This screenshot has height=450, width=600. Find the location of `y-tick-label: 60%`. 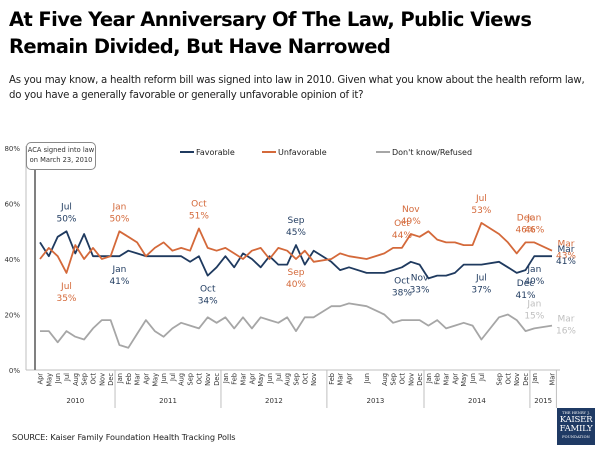

y-tick-label: 60% is located at coordinates (12, 205).